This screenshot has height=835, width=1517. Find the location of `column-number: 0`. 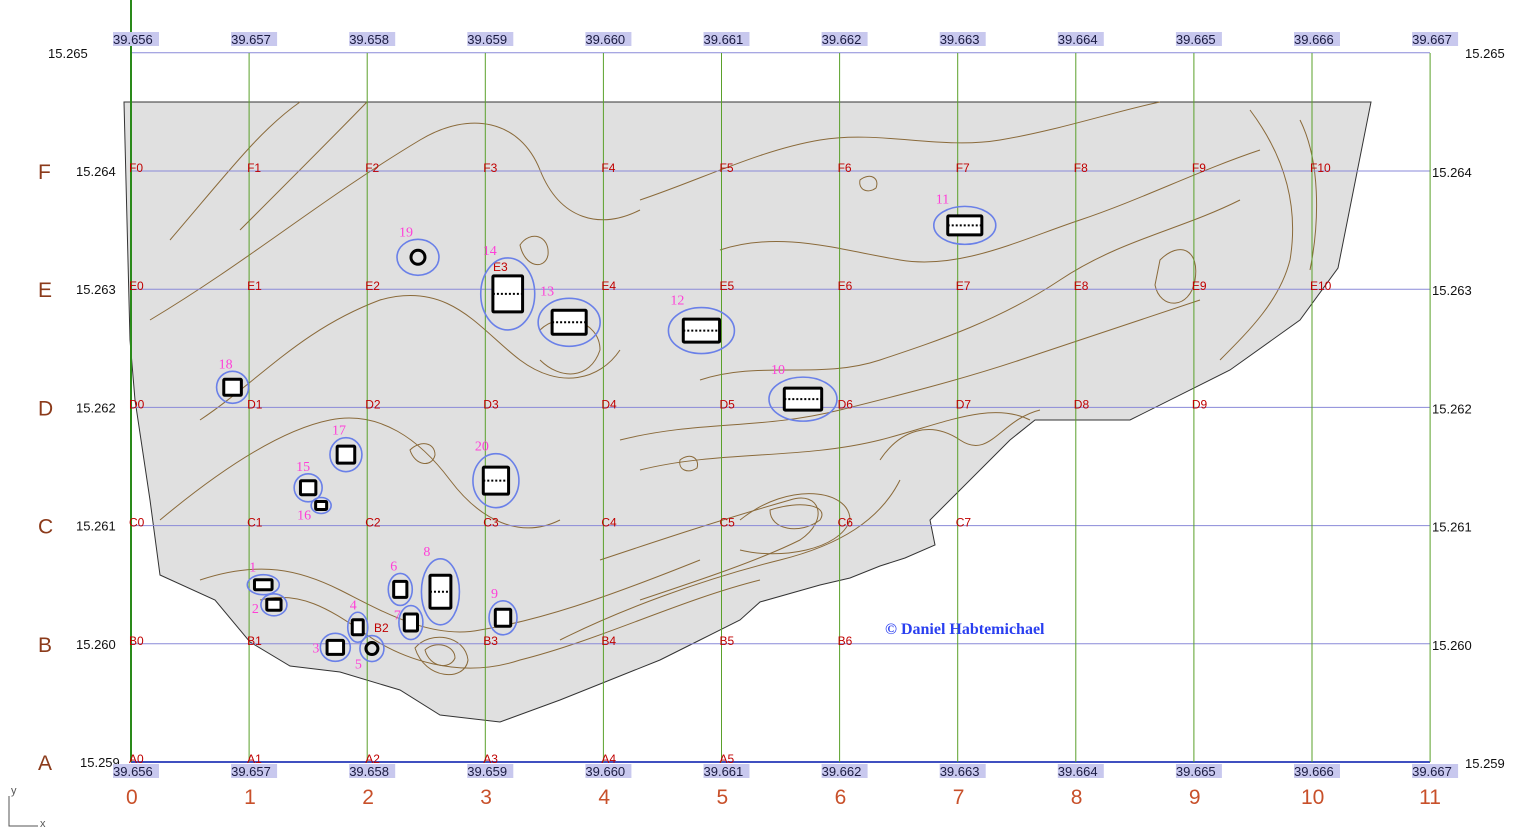

column-number: 0 is located at coordinates (132, 797).